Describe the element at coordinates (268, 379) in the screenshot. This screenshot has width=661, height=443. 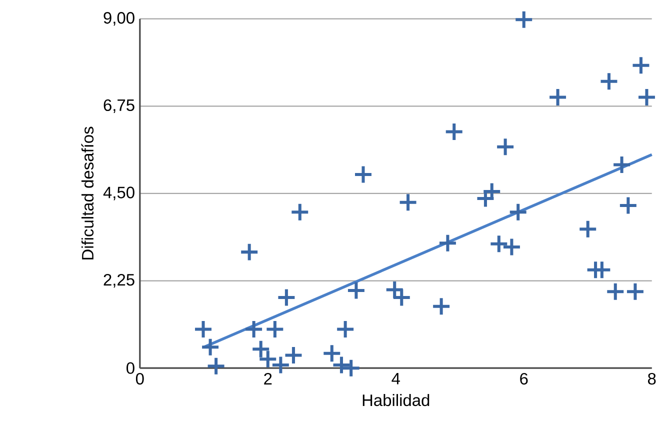
I see `x-tick-label: 2` at that location.